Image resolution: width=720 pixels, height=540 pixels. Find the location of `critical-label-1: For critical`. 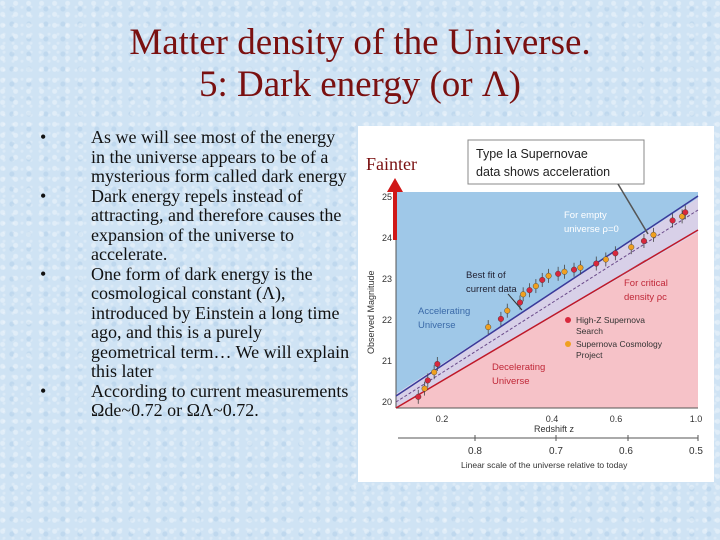

critical-label-1: For critical is located at coordinates (646, 283).